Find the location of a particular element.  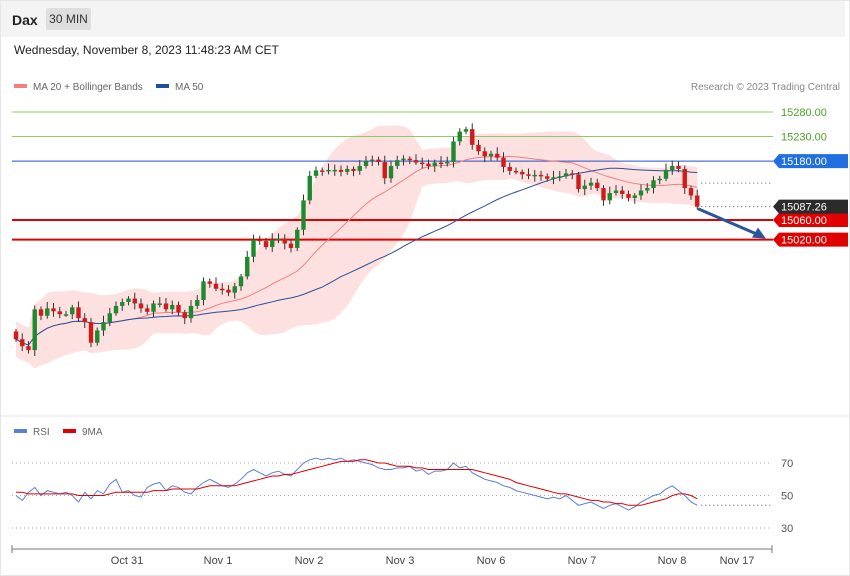

legend-ma50: MA 50 is located at coordinates (179, 87).